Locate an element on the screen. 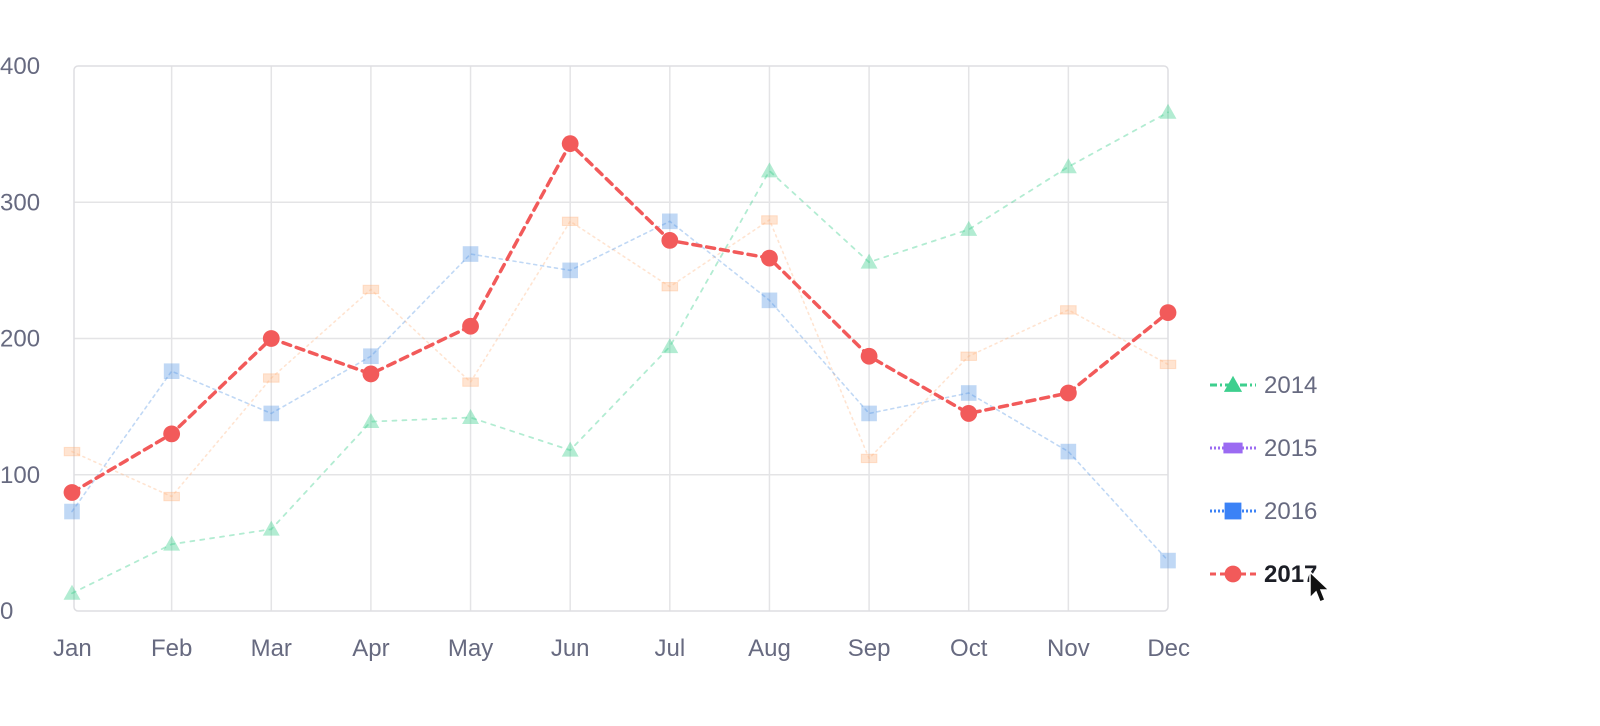 This screenshot has width=1600, height=726. legend-item-2015: 2015 is located at coordinates (1263, 448).